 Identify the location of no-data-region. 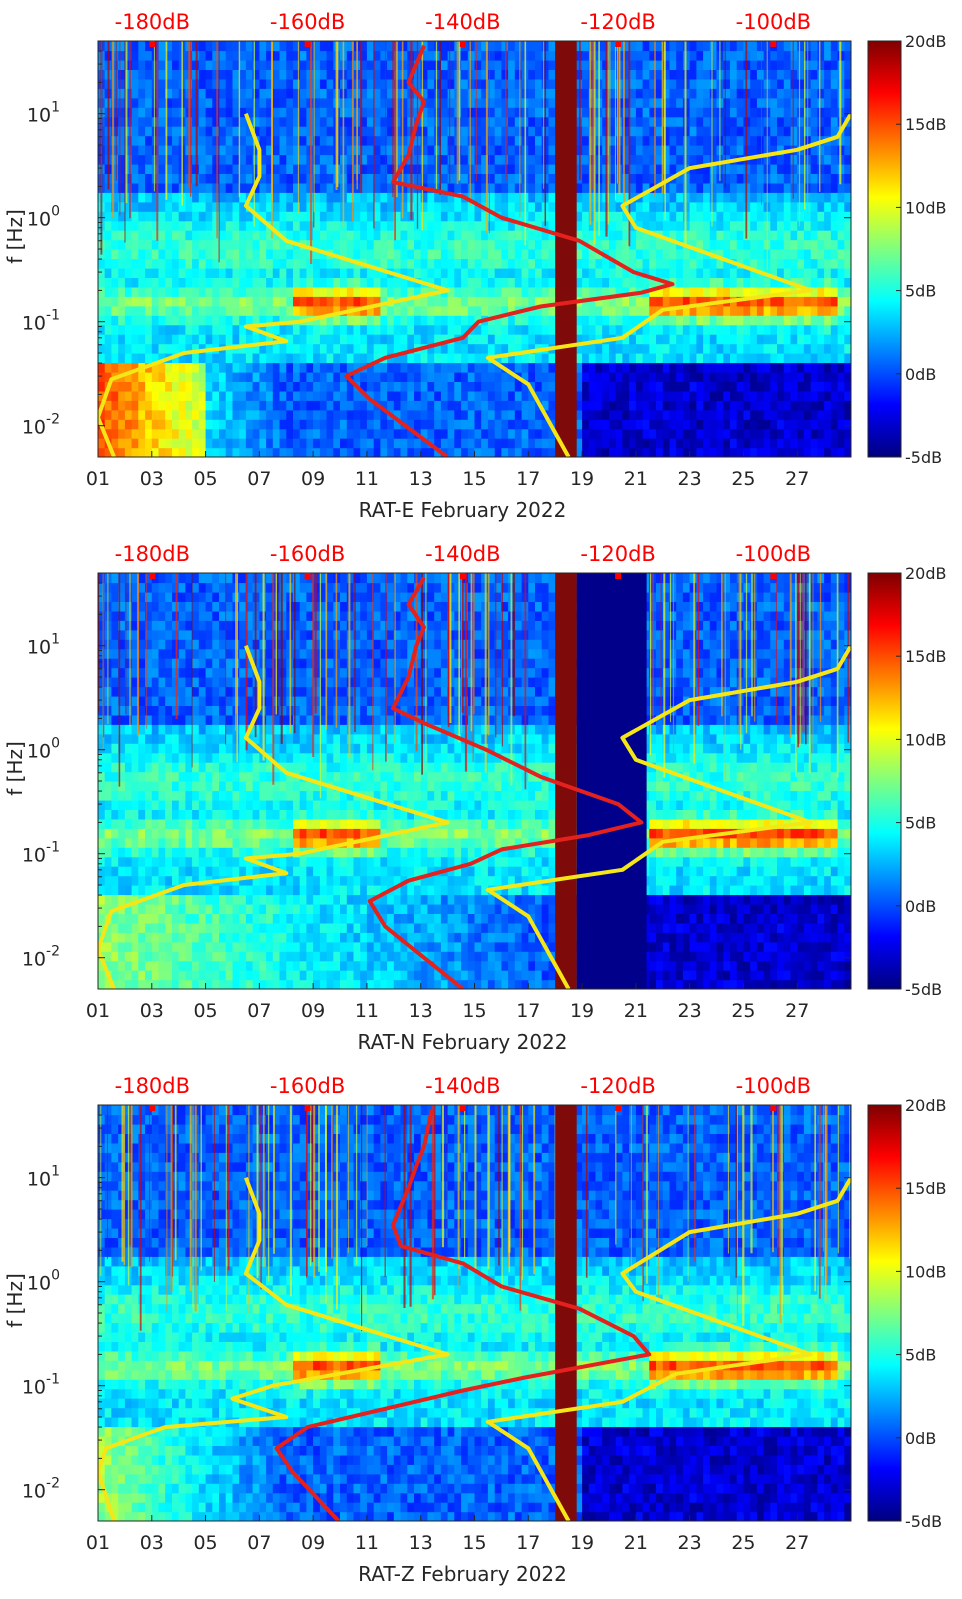
(611, 781).